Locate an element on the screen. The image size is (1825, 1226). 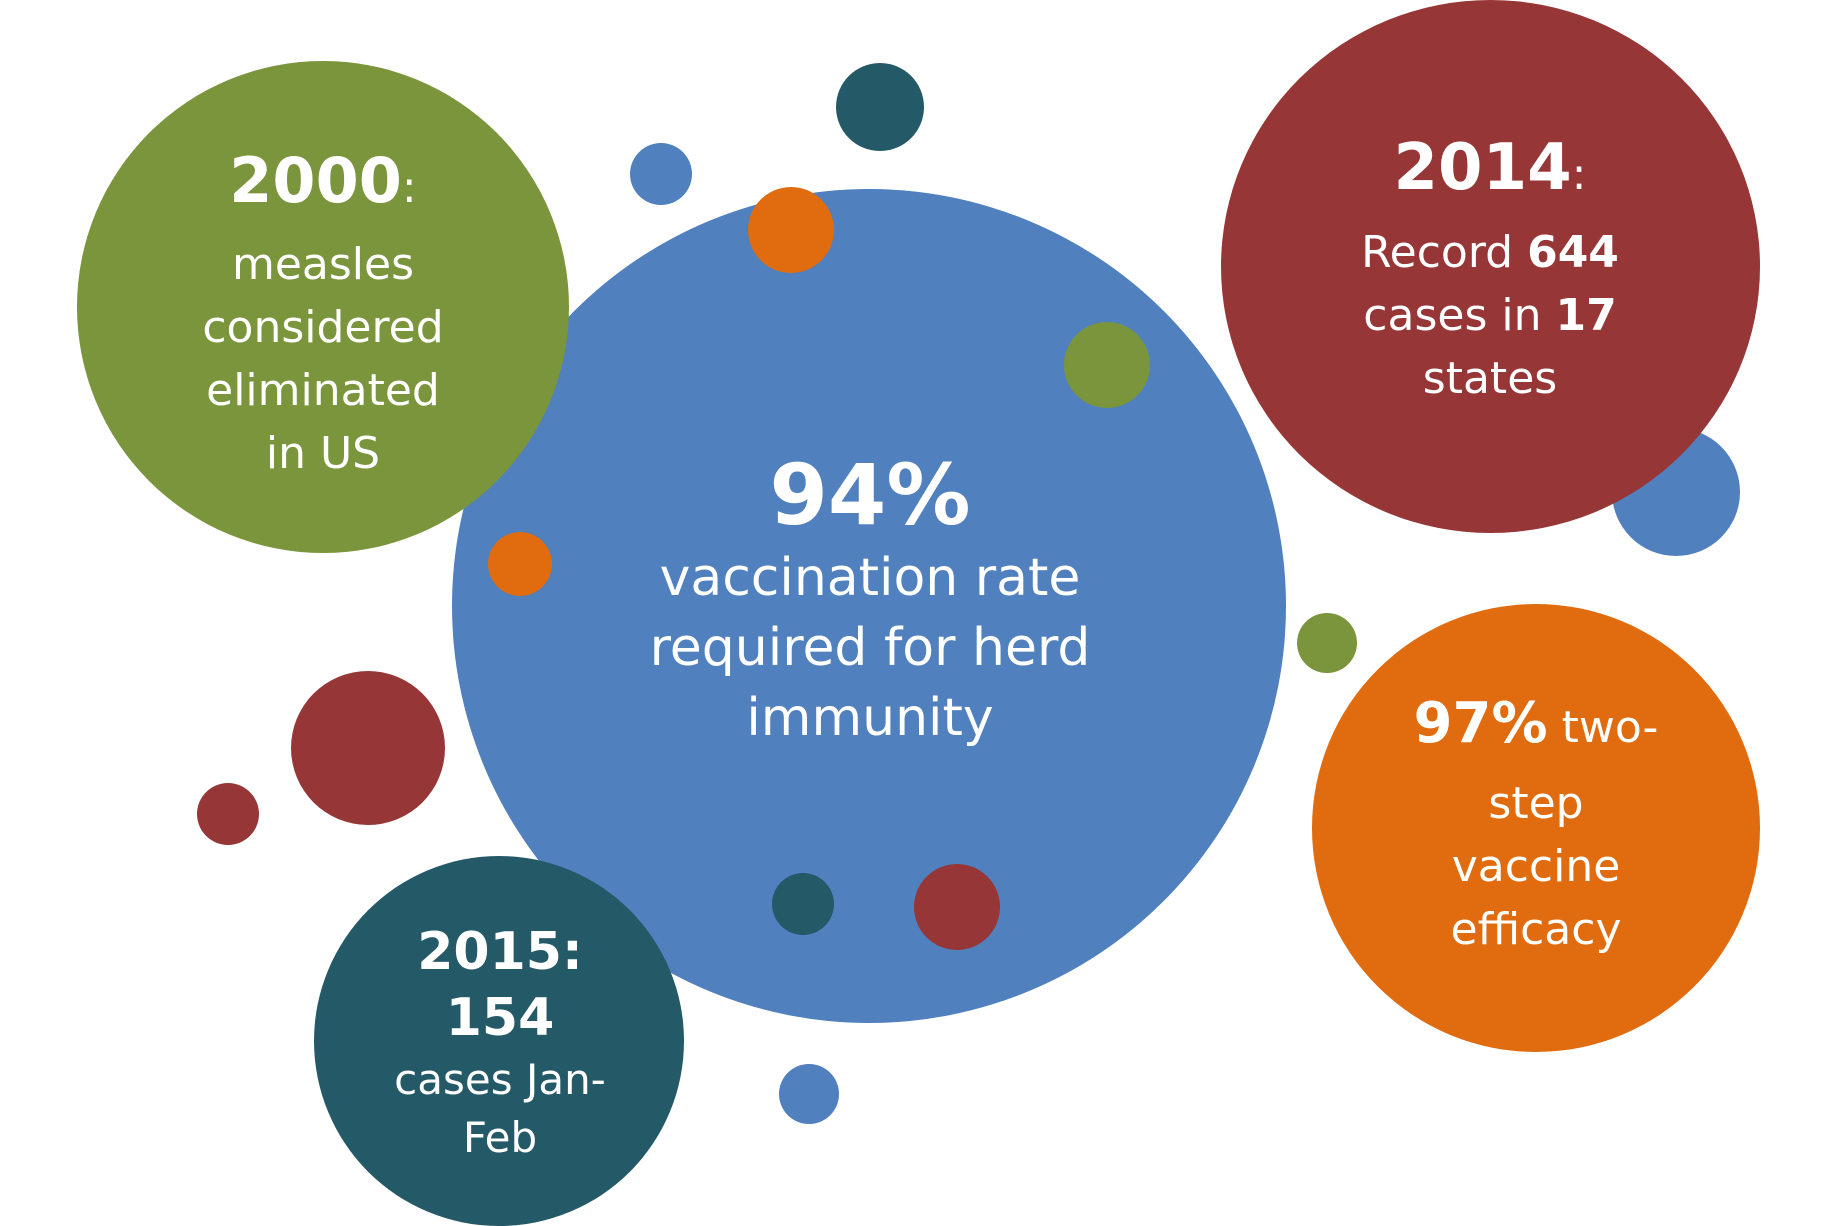
text-2014: 2014: Record 644 cases in 17 states is located at coordinates (1490, 270).